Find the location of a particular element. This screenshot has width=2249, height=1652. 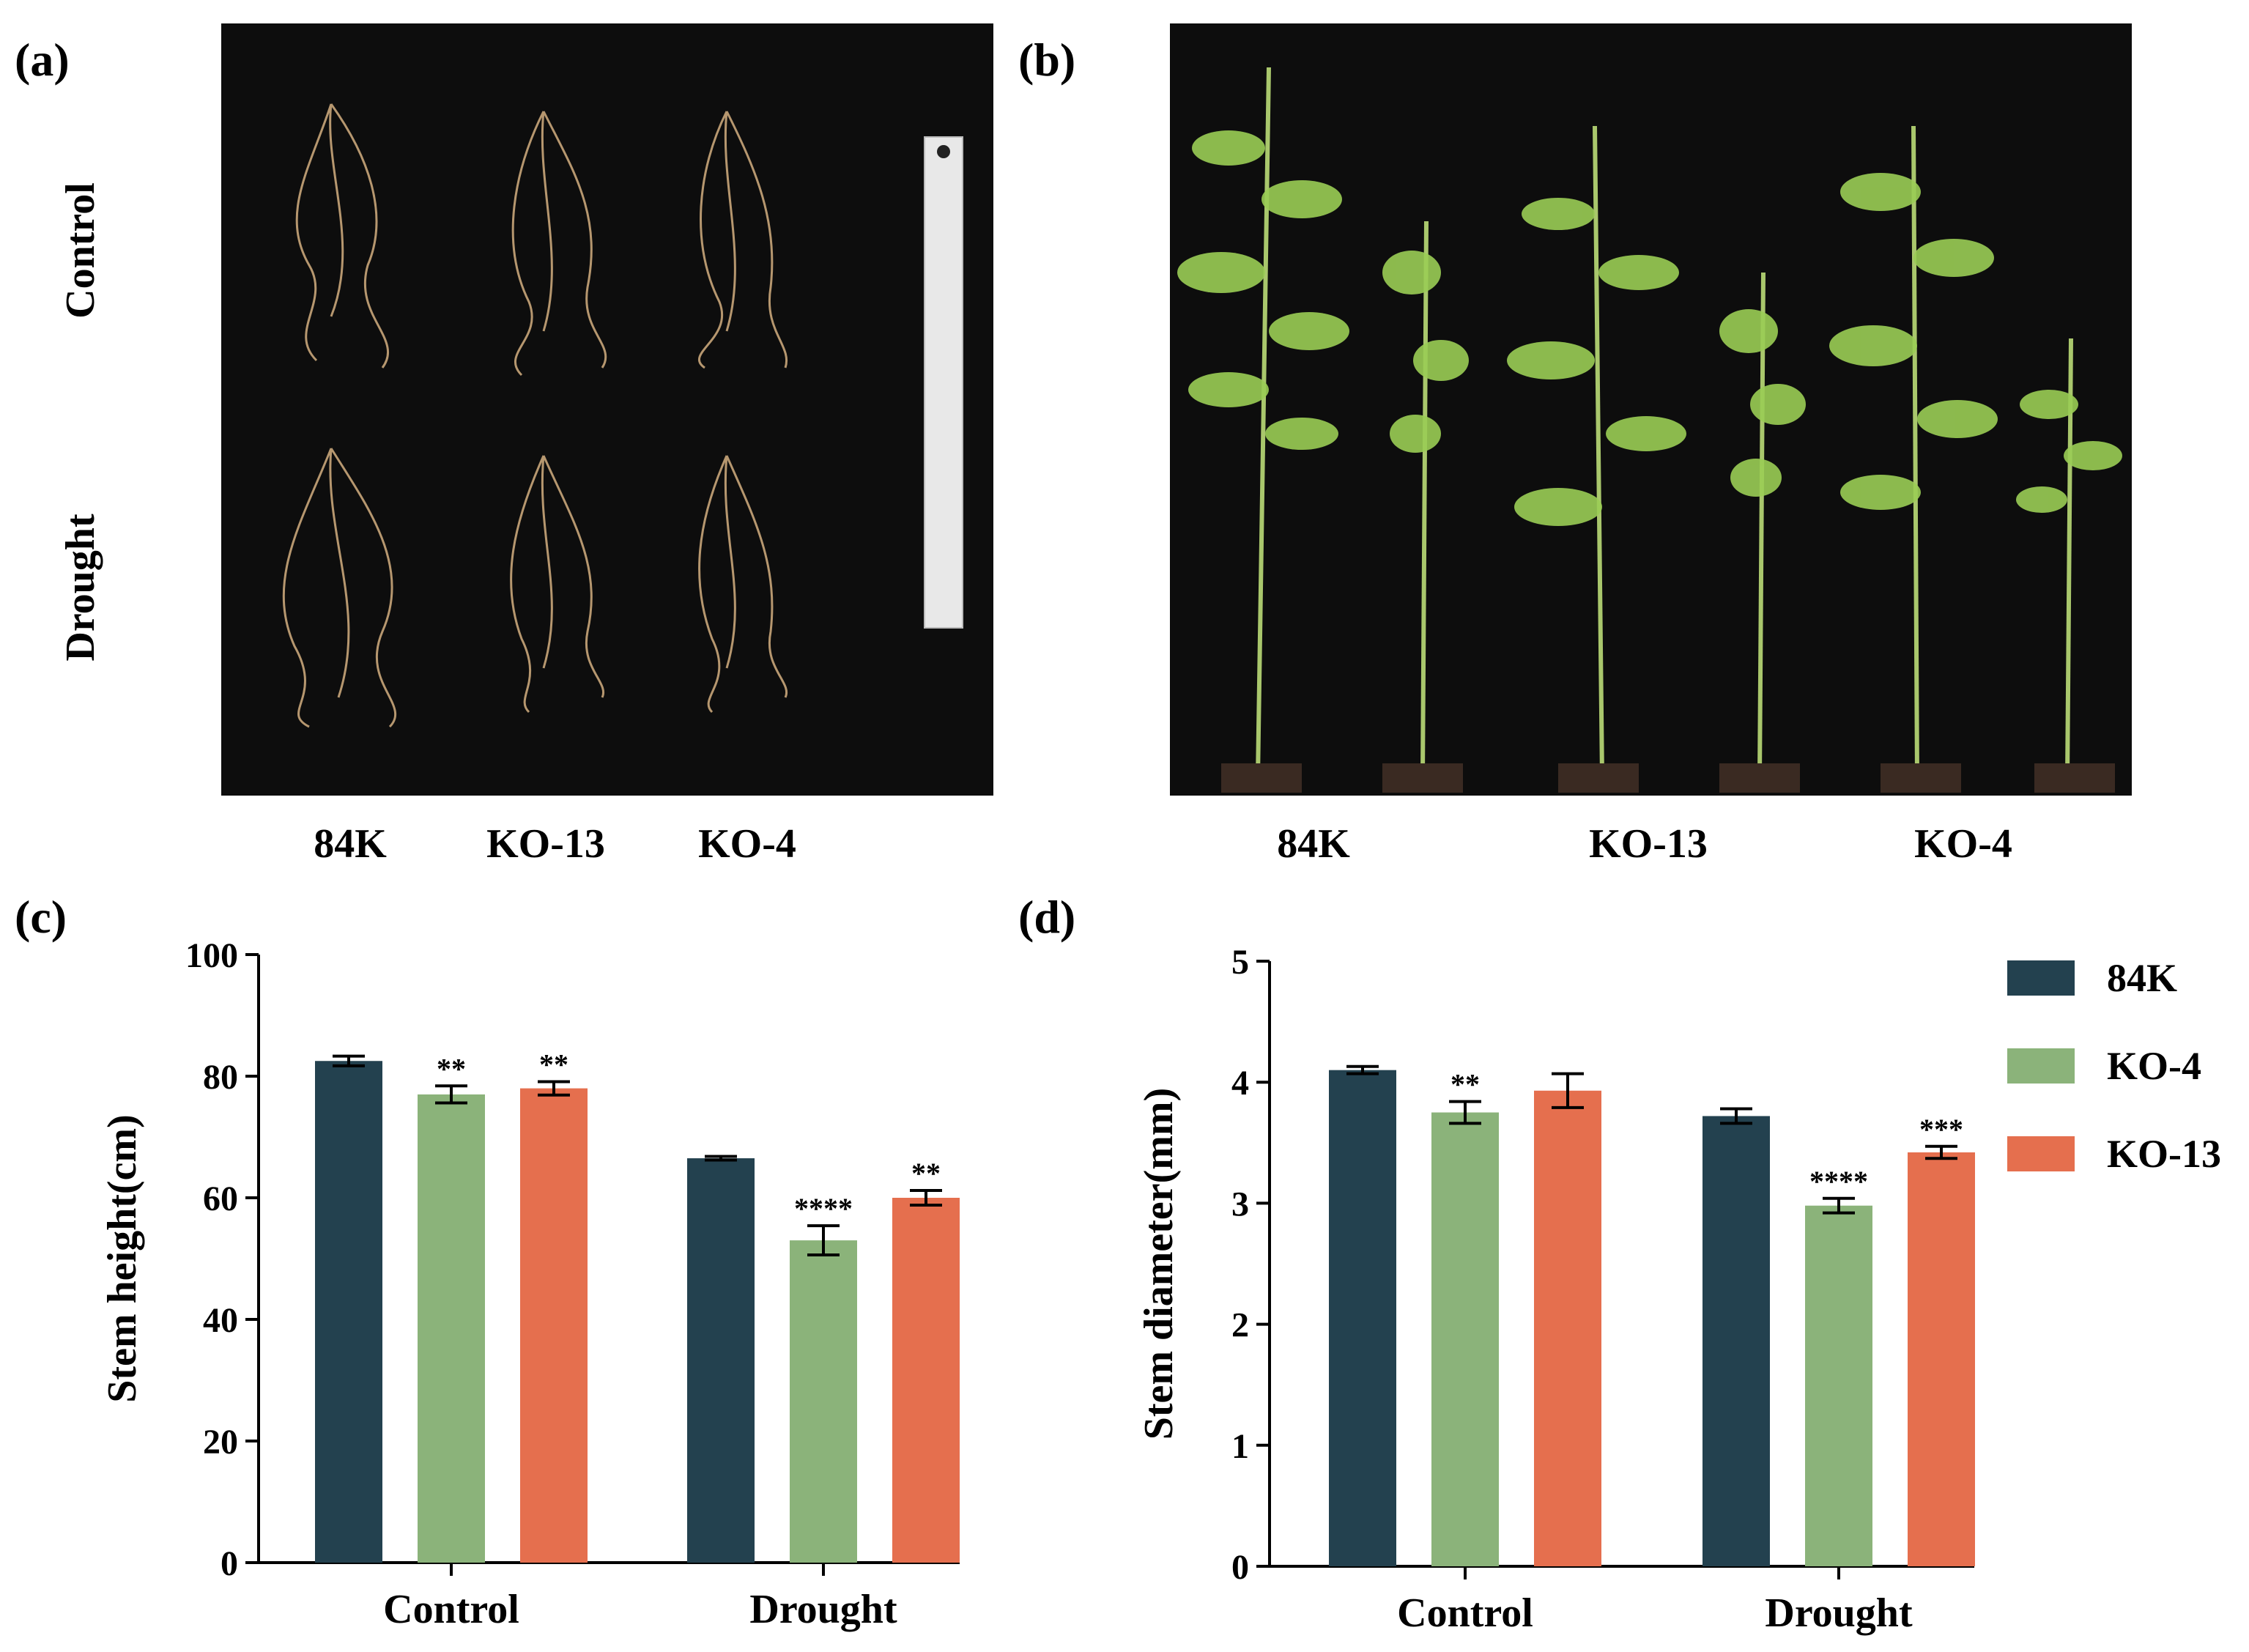

panel-label-d: (d) is located at coordinates (1047, 917).